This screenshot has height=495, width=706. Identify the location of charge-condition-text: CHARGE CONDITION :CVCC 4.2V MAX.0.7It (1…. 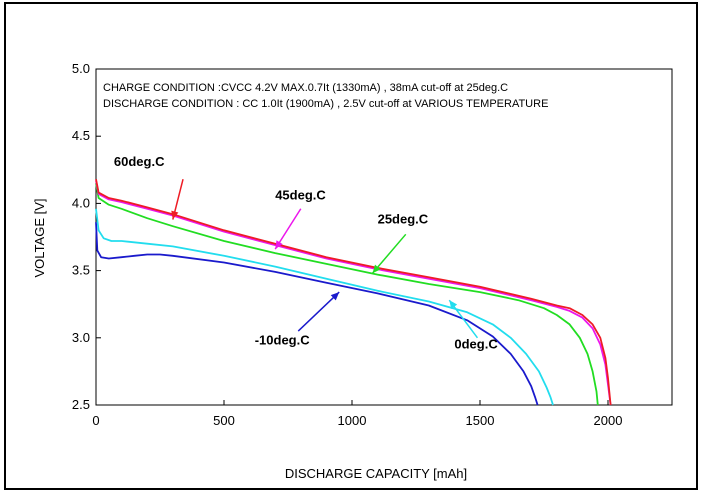
(305, 88).